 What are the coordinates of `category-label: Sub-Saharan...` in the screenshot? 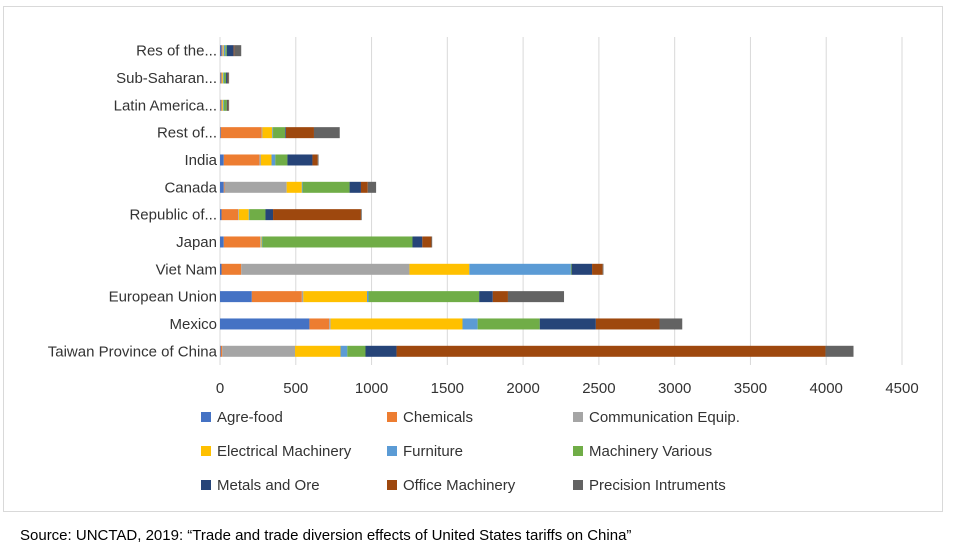 It's located at (166, 78).